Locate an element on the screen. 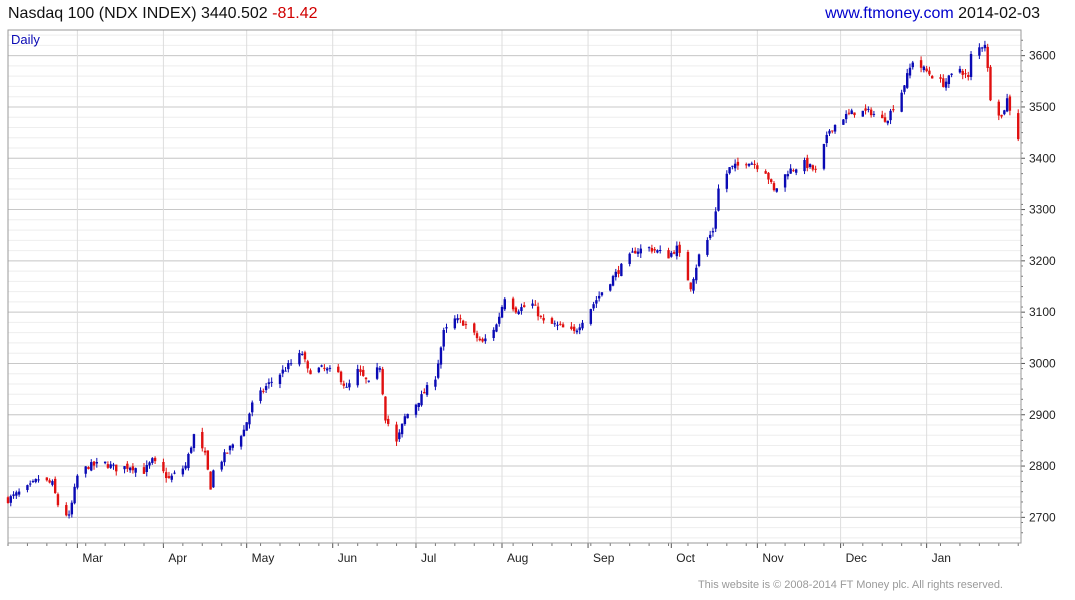  x-tick-label: Oct is located at coordinates (685, 558).